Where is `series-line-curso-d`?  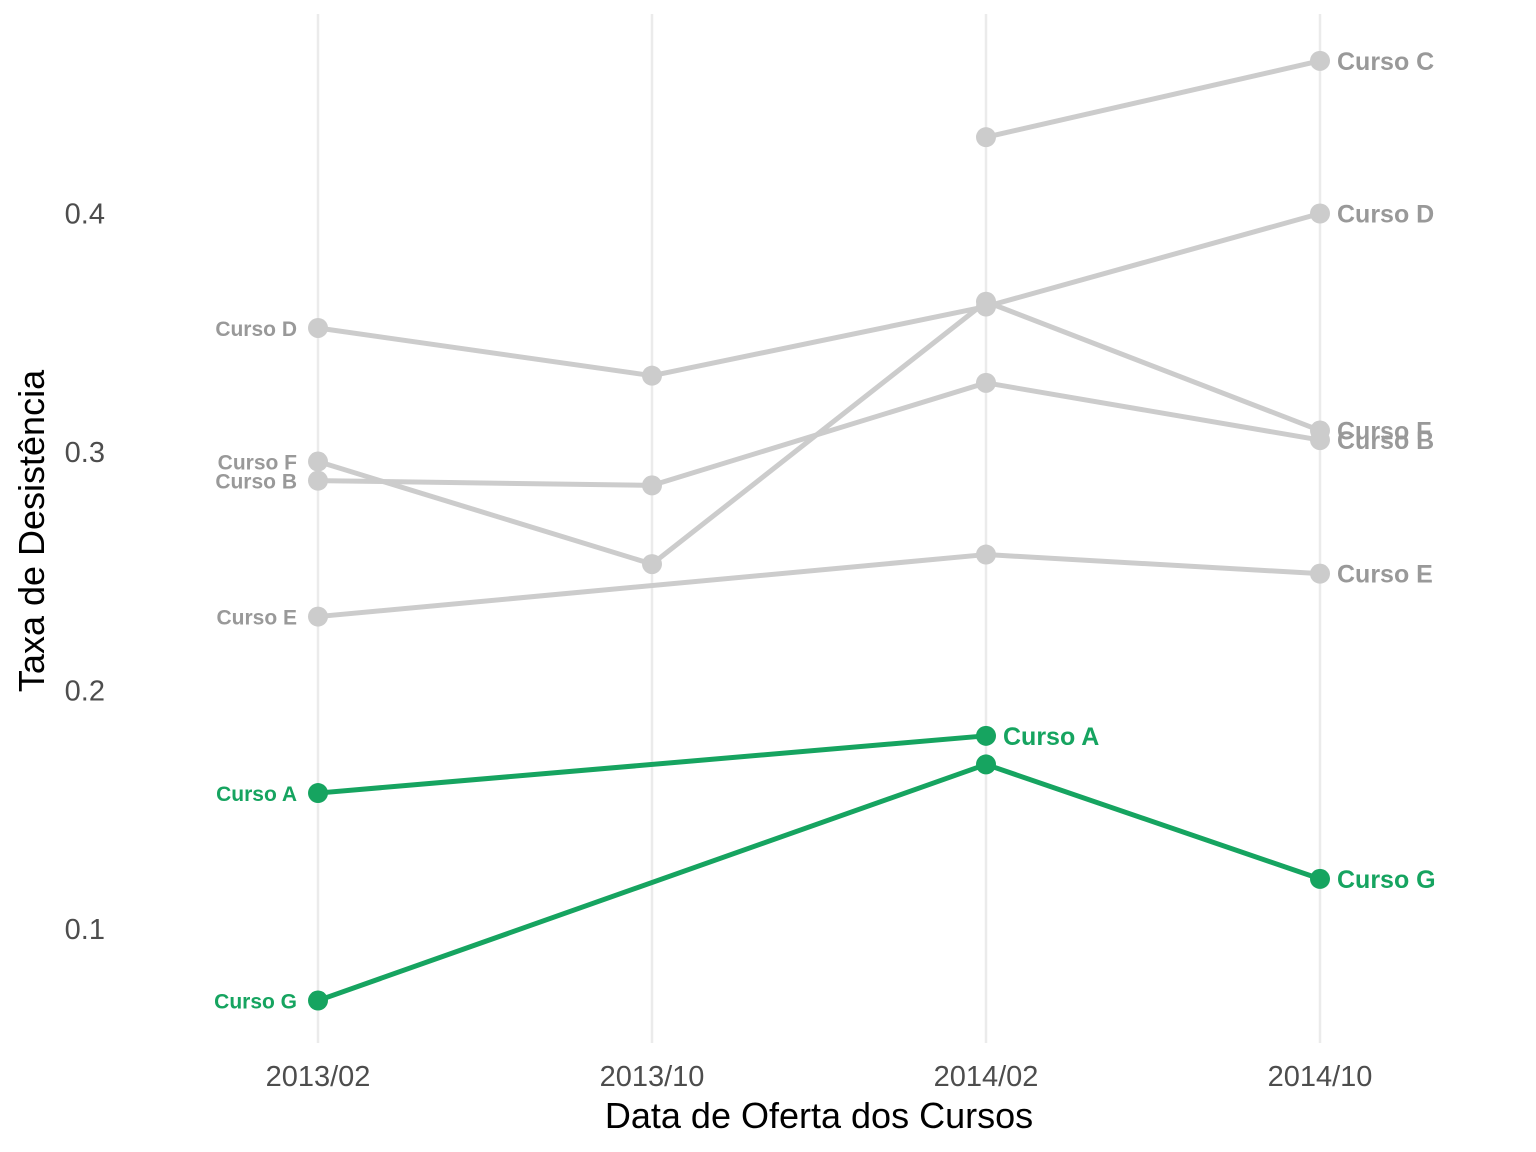
series-line-curso-d is located at coordinates (819, 295).